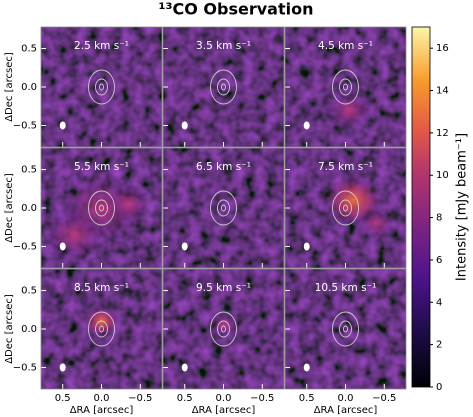 This screenshot has height=417, width=473. What do you see at coordinates (442, 133) in the screenshot?
I see `colorbar-tick-label: 12` at bounding box center [442, 133].